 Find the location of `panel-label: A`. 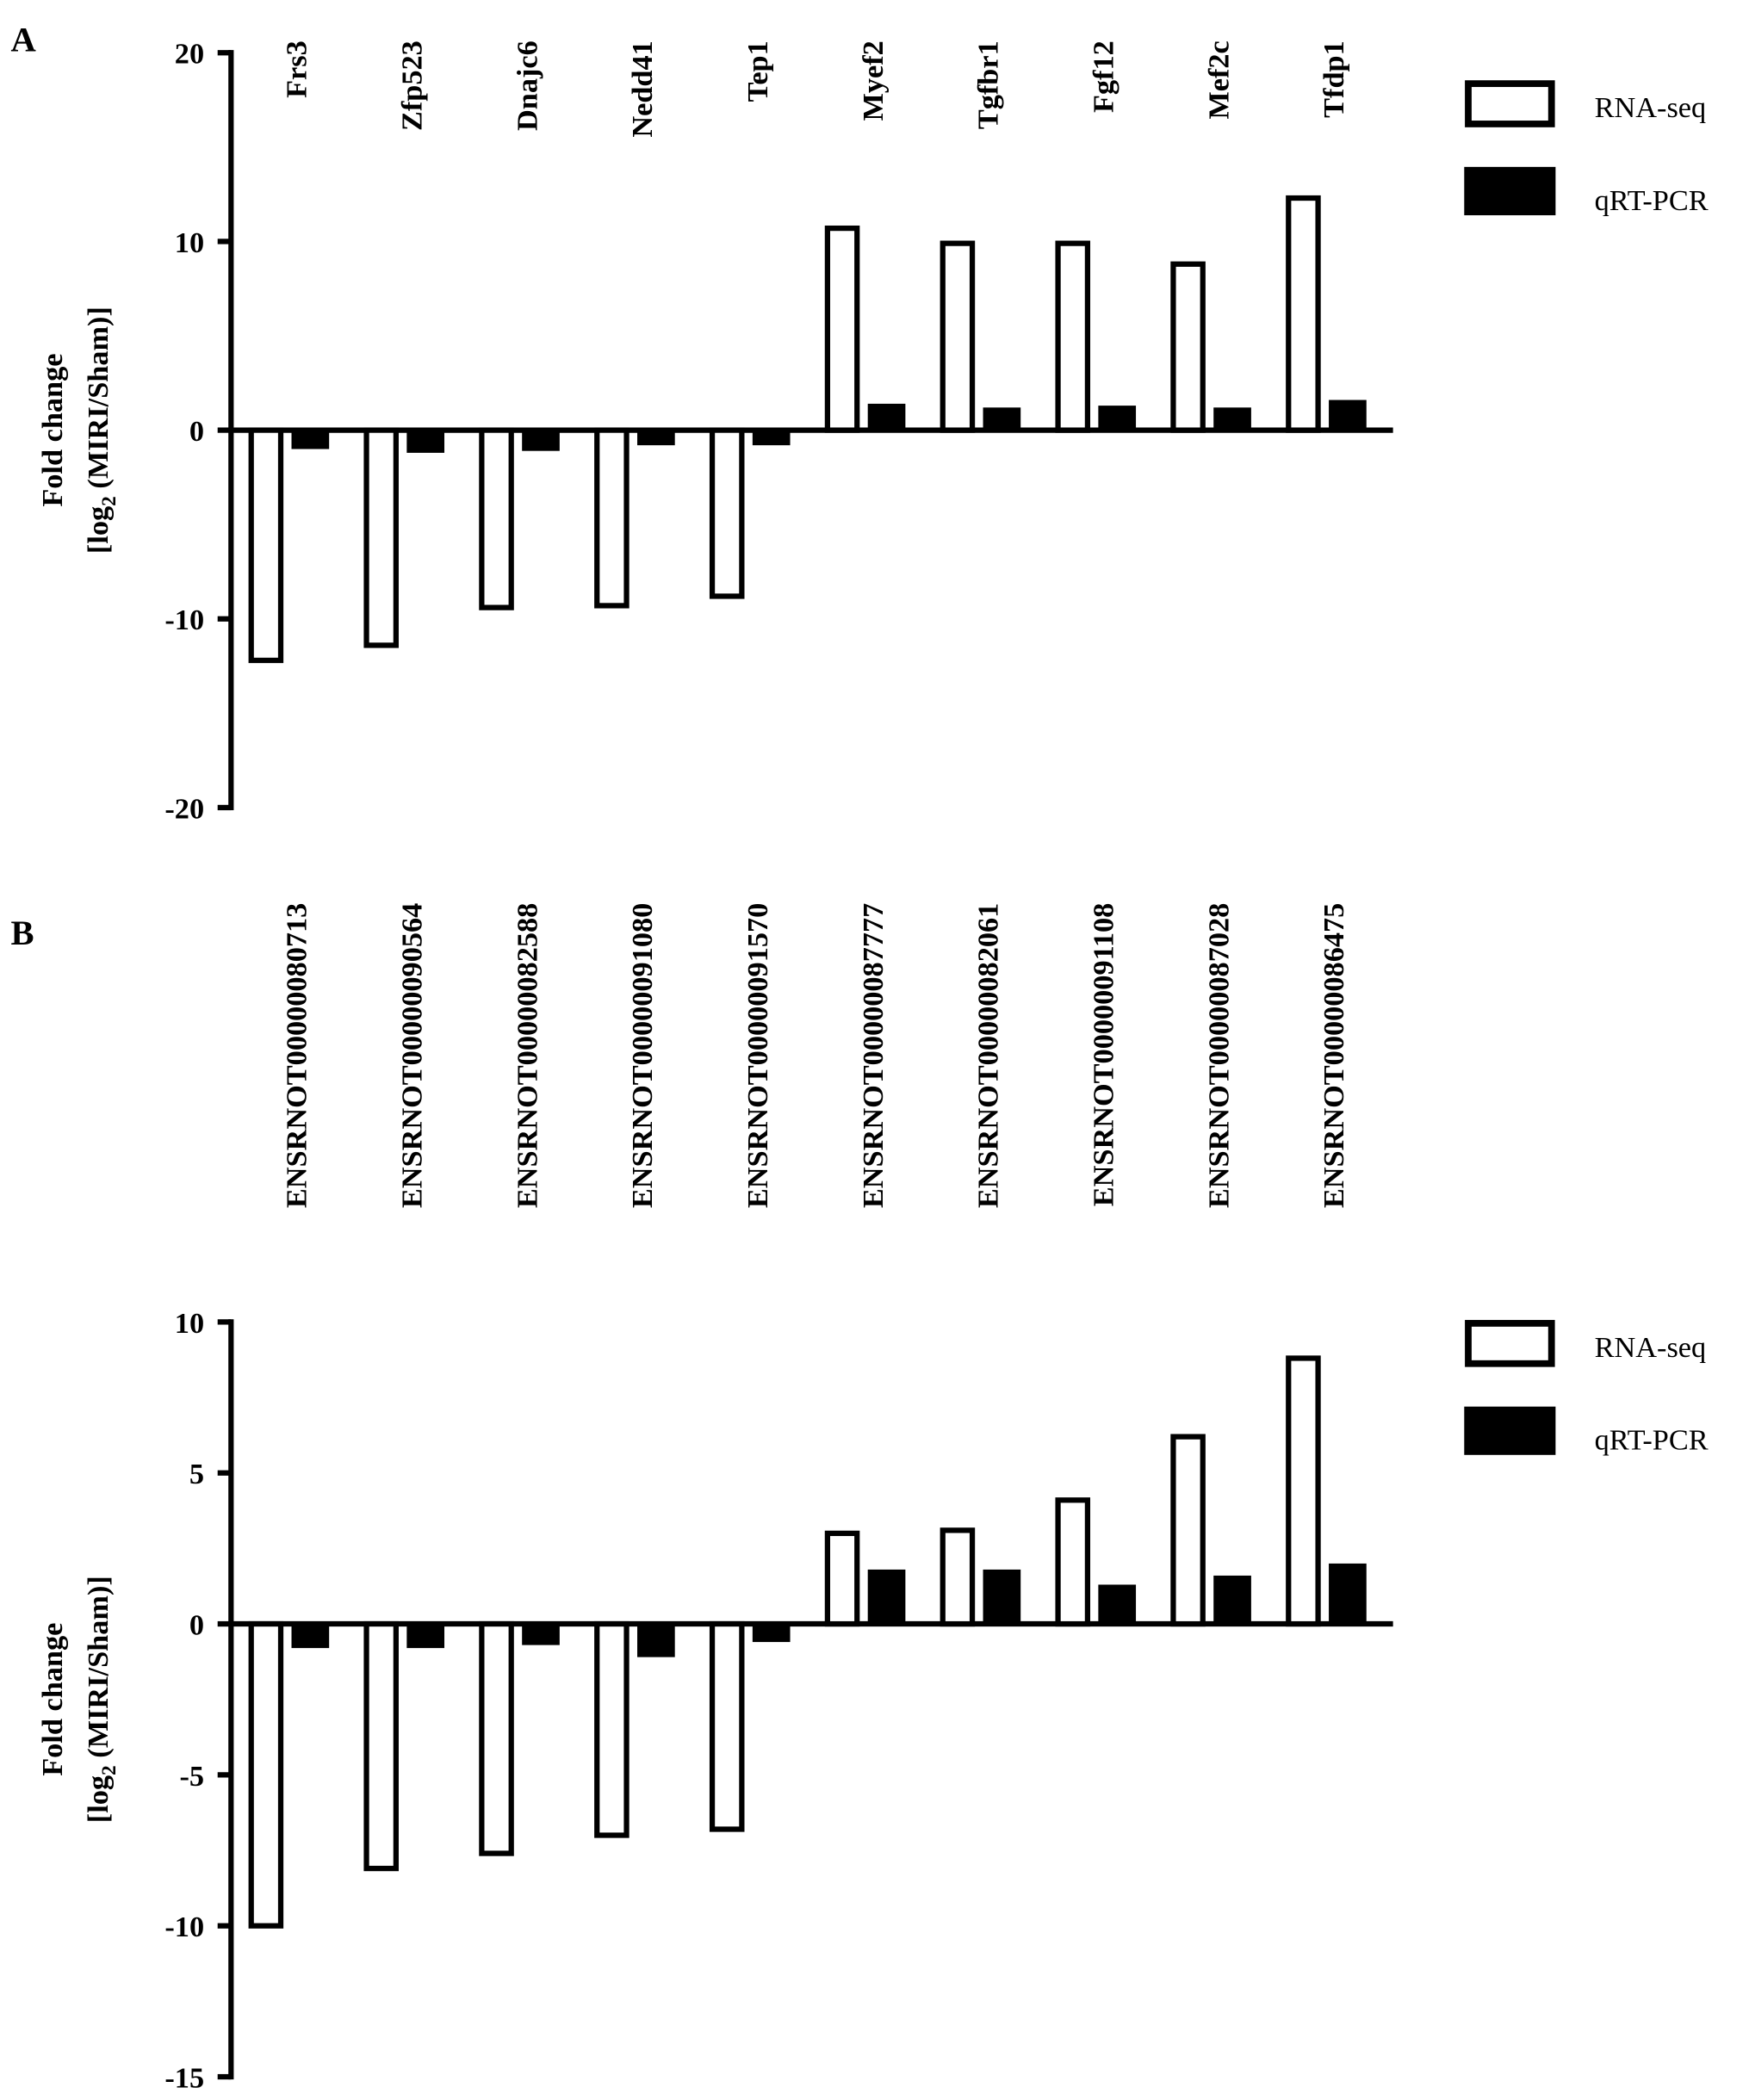

panel-label: A is located at coordinates (22, 40).